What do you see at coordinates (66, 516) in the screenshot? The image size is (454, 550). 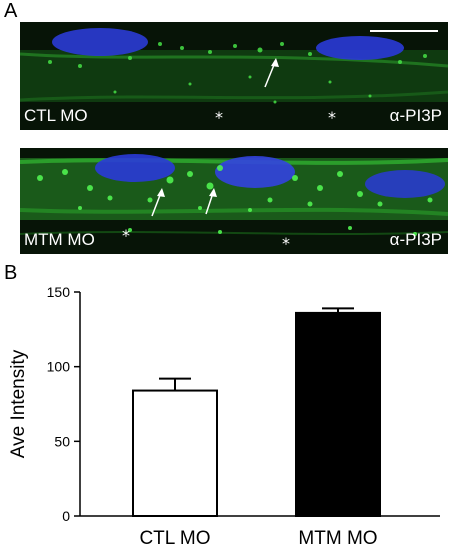 I see `y-tick-label: 0` at bounding box center [66, 516].